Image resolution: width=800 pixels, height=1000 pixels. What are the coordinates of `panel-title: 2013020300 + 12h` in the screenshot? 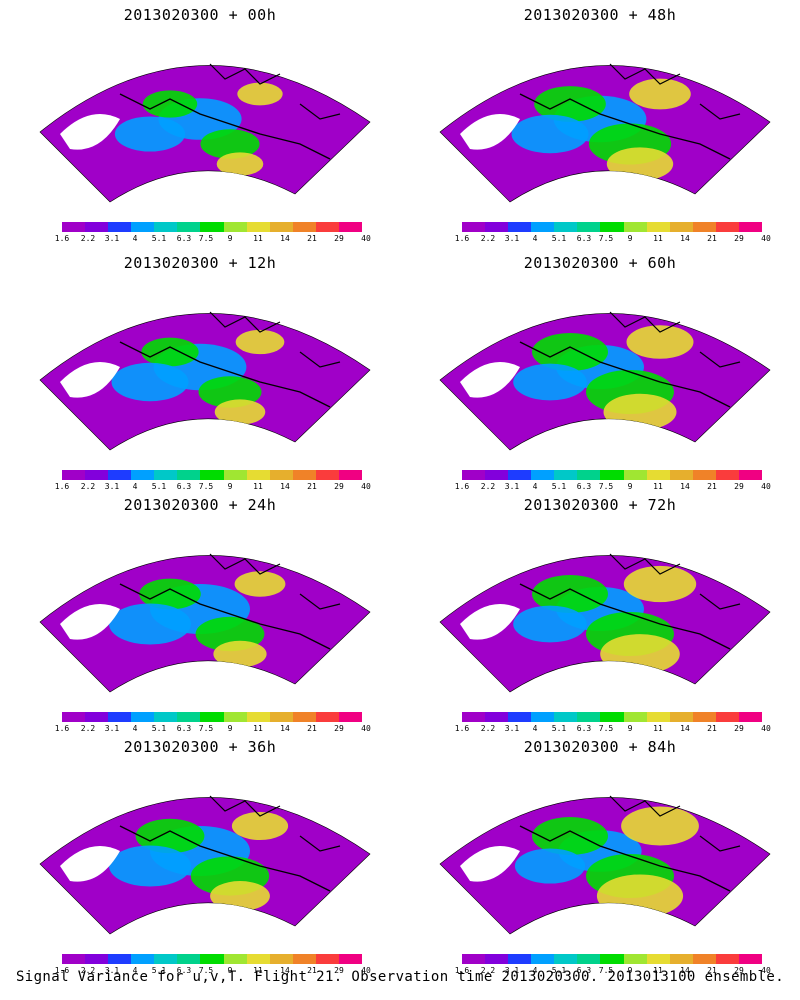 It's located at (200, 263).